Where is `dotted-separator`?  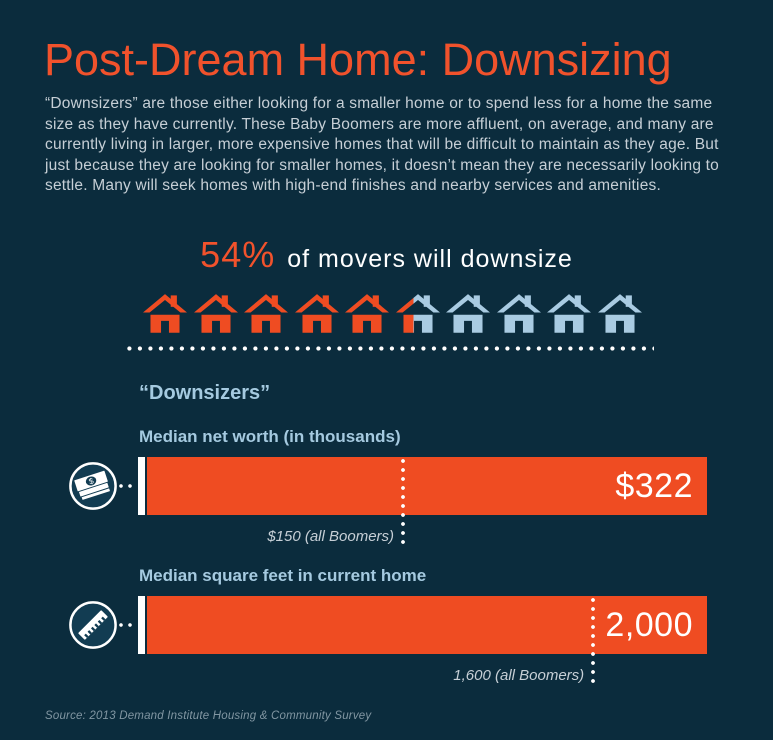
dotted-separator is located at coordinates (390, 348).